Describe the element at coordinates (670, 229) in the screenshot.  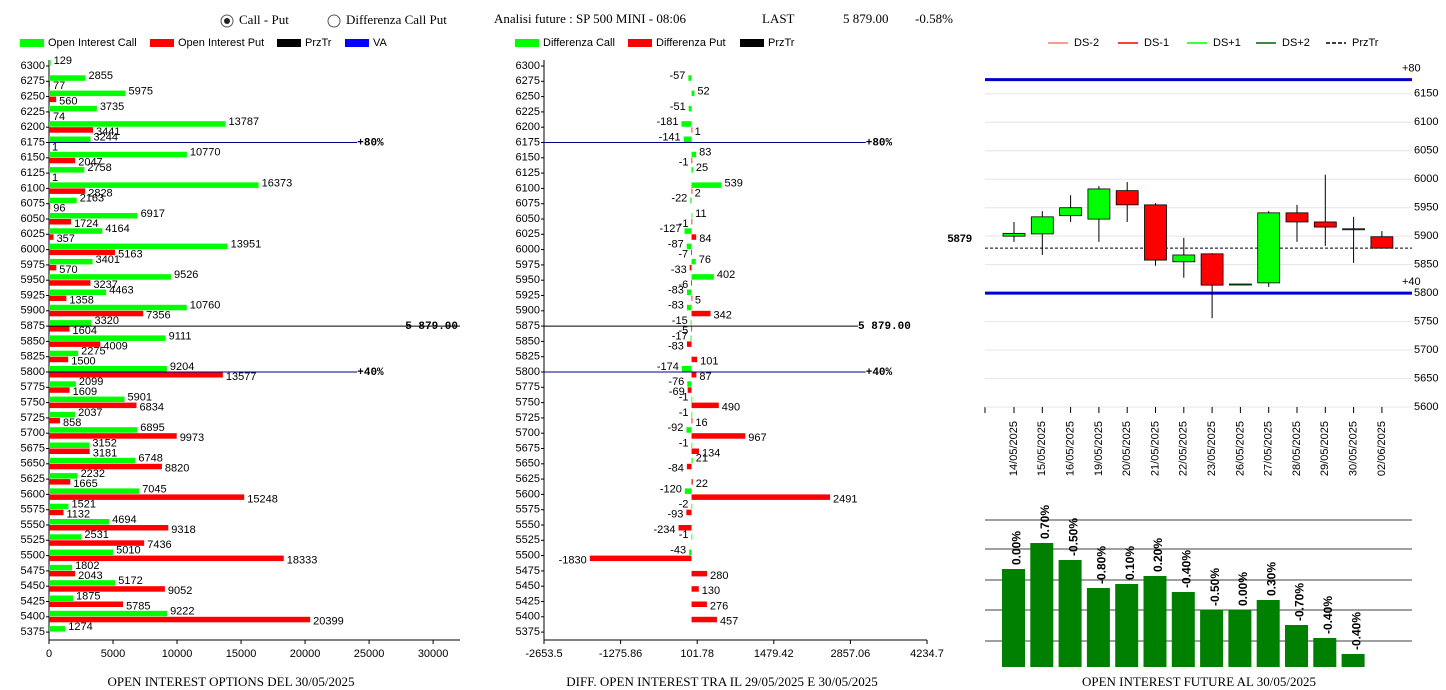
I see `data-label: -127` at that location.